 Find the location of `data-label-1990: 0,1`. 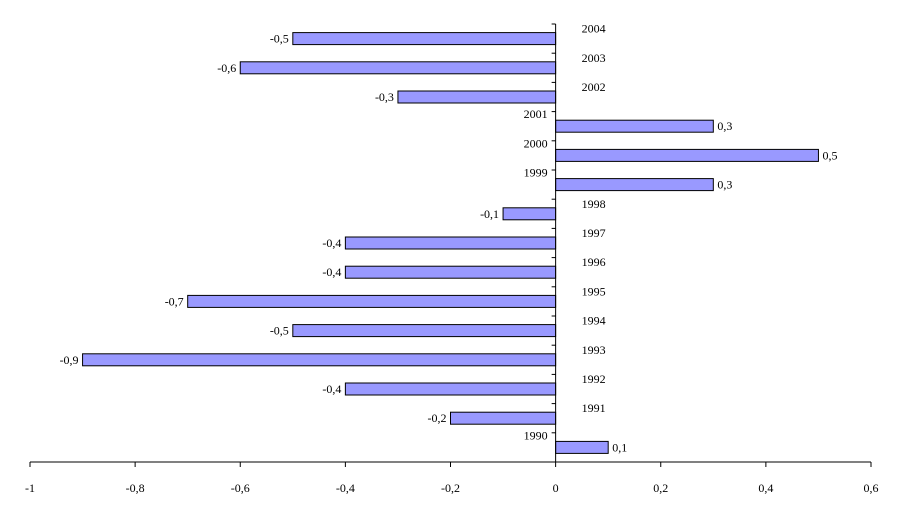

data-label-1990: 0,1 is located at coordinates (619, 447).